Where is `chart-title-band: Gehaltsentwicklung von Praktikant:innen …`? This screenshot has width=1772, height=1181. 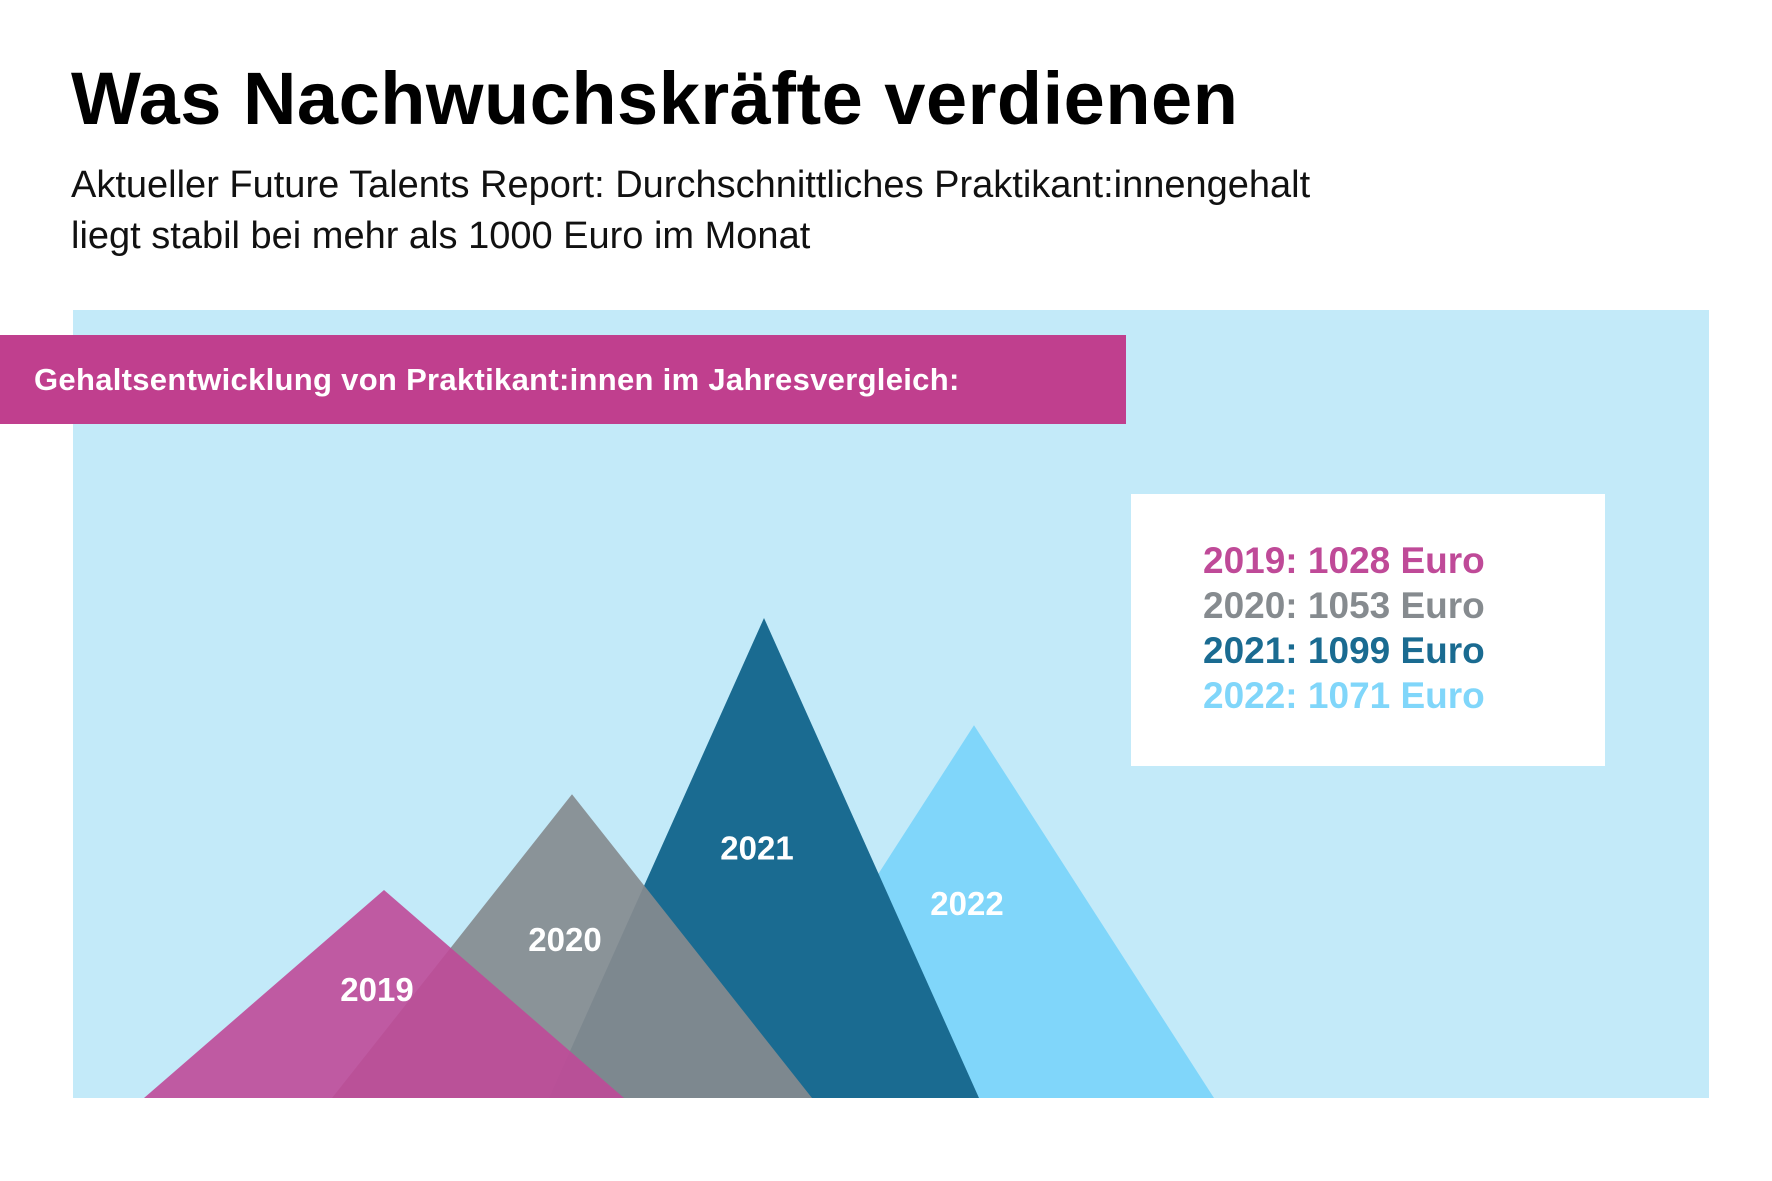 chart-title-band: Gehaltsentwicklung von Praktikant:innen … is located at coordinates (563, 379).